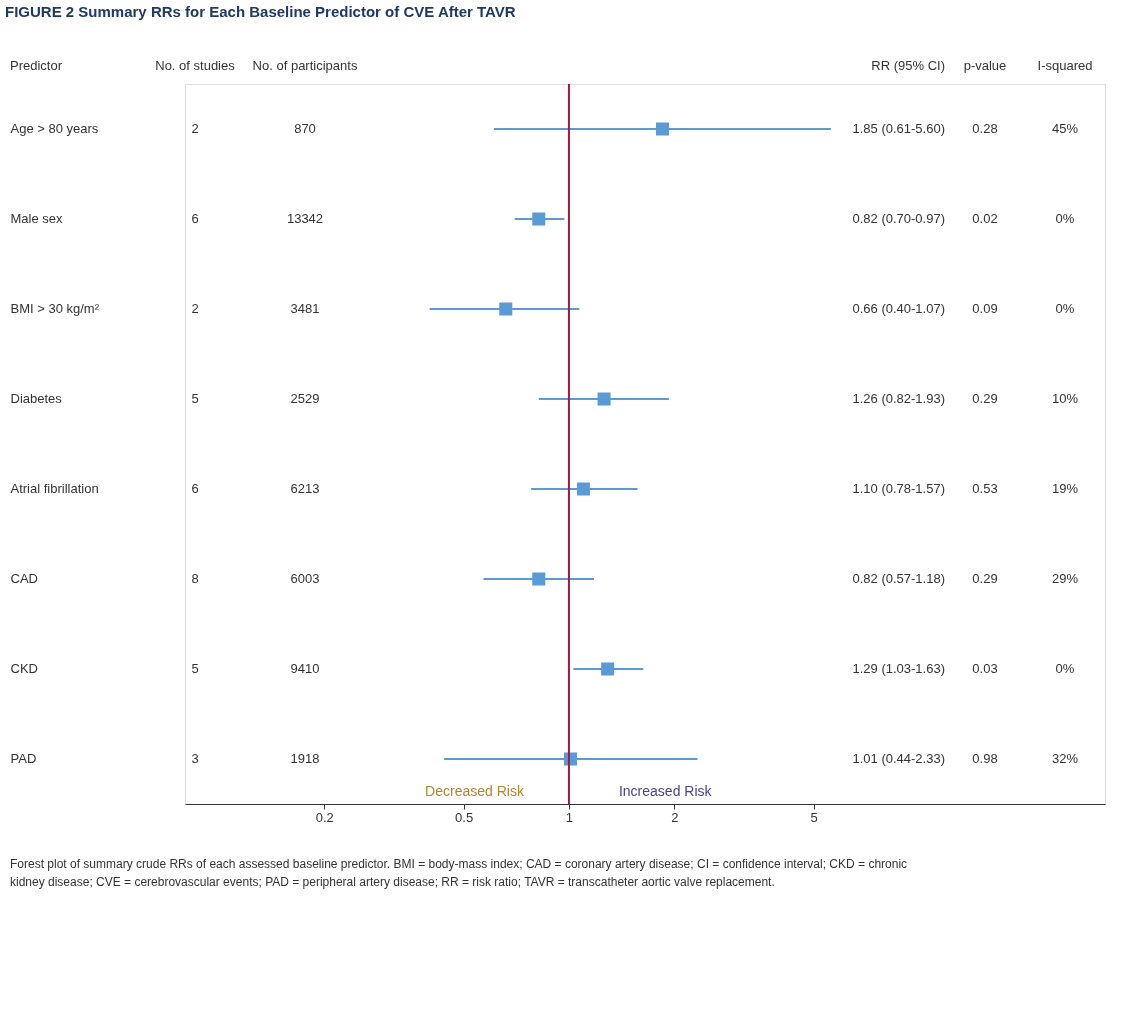  Describe the element at coordinates (898, 668) in the screenshot. I see `annotation: 1.29 (1.03-1.63)` at that location.